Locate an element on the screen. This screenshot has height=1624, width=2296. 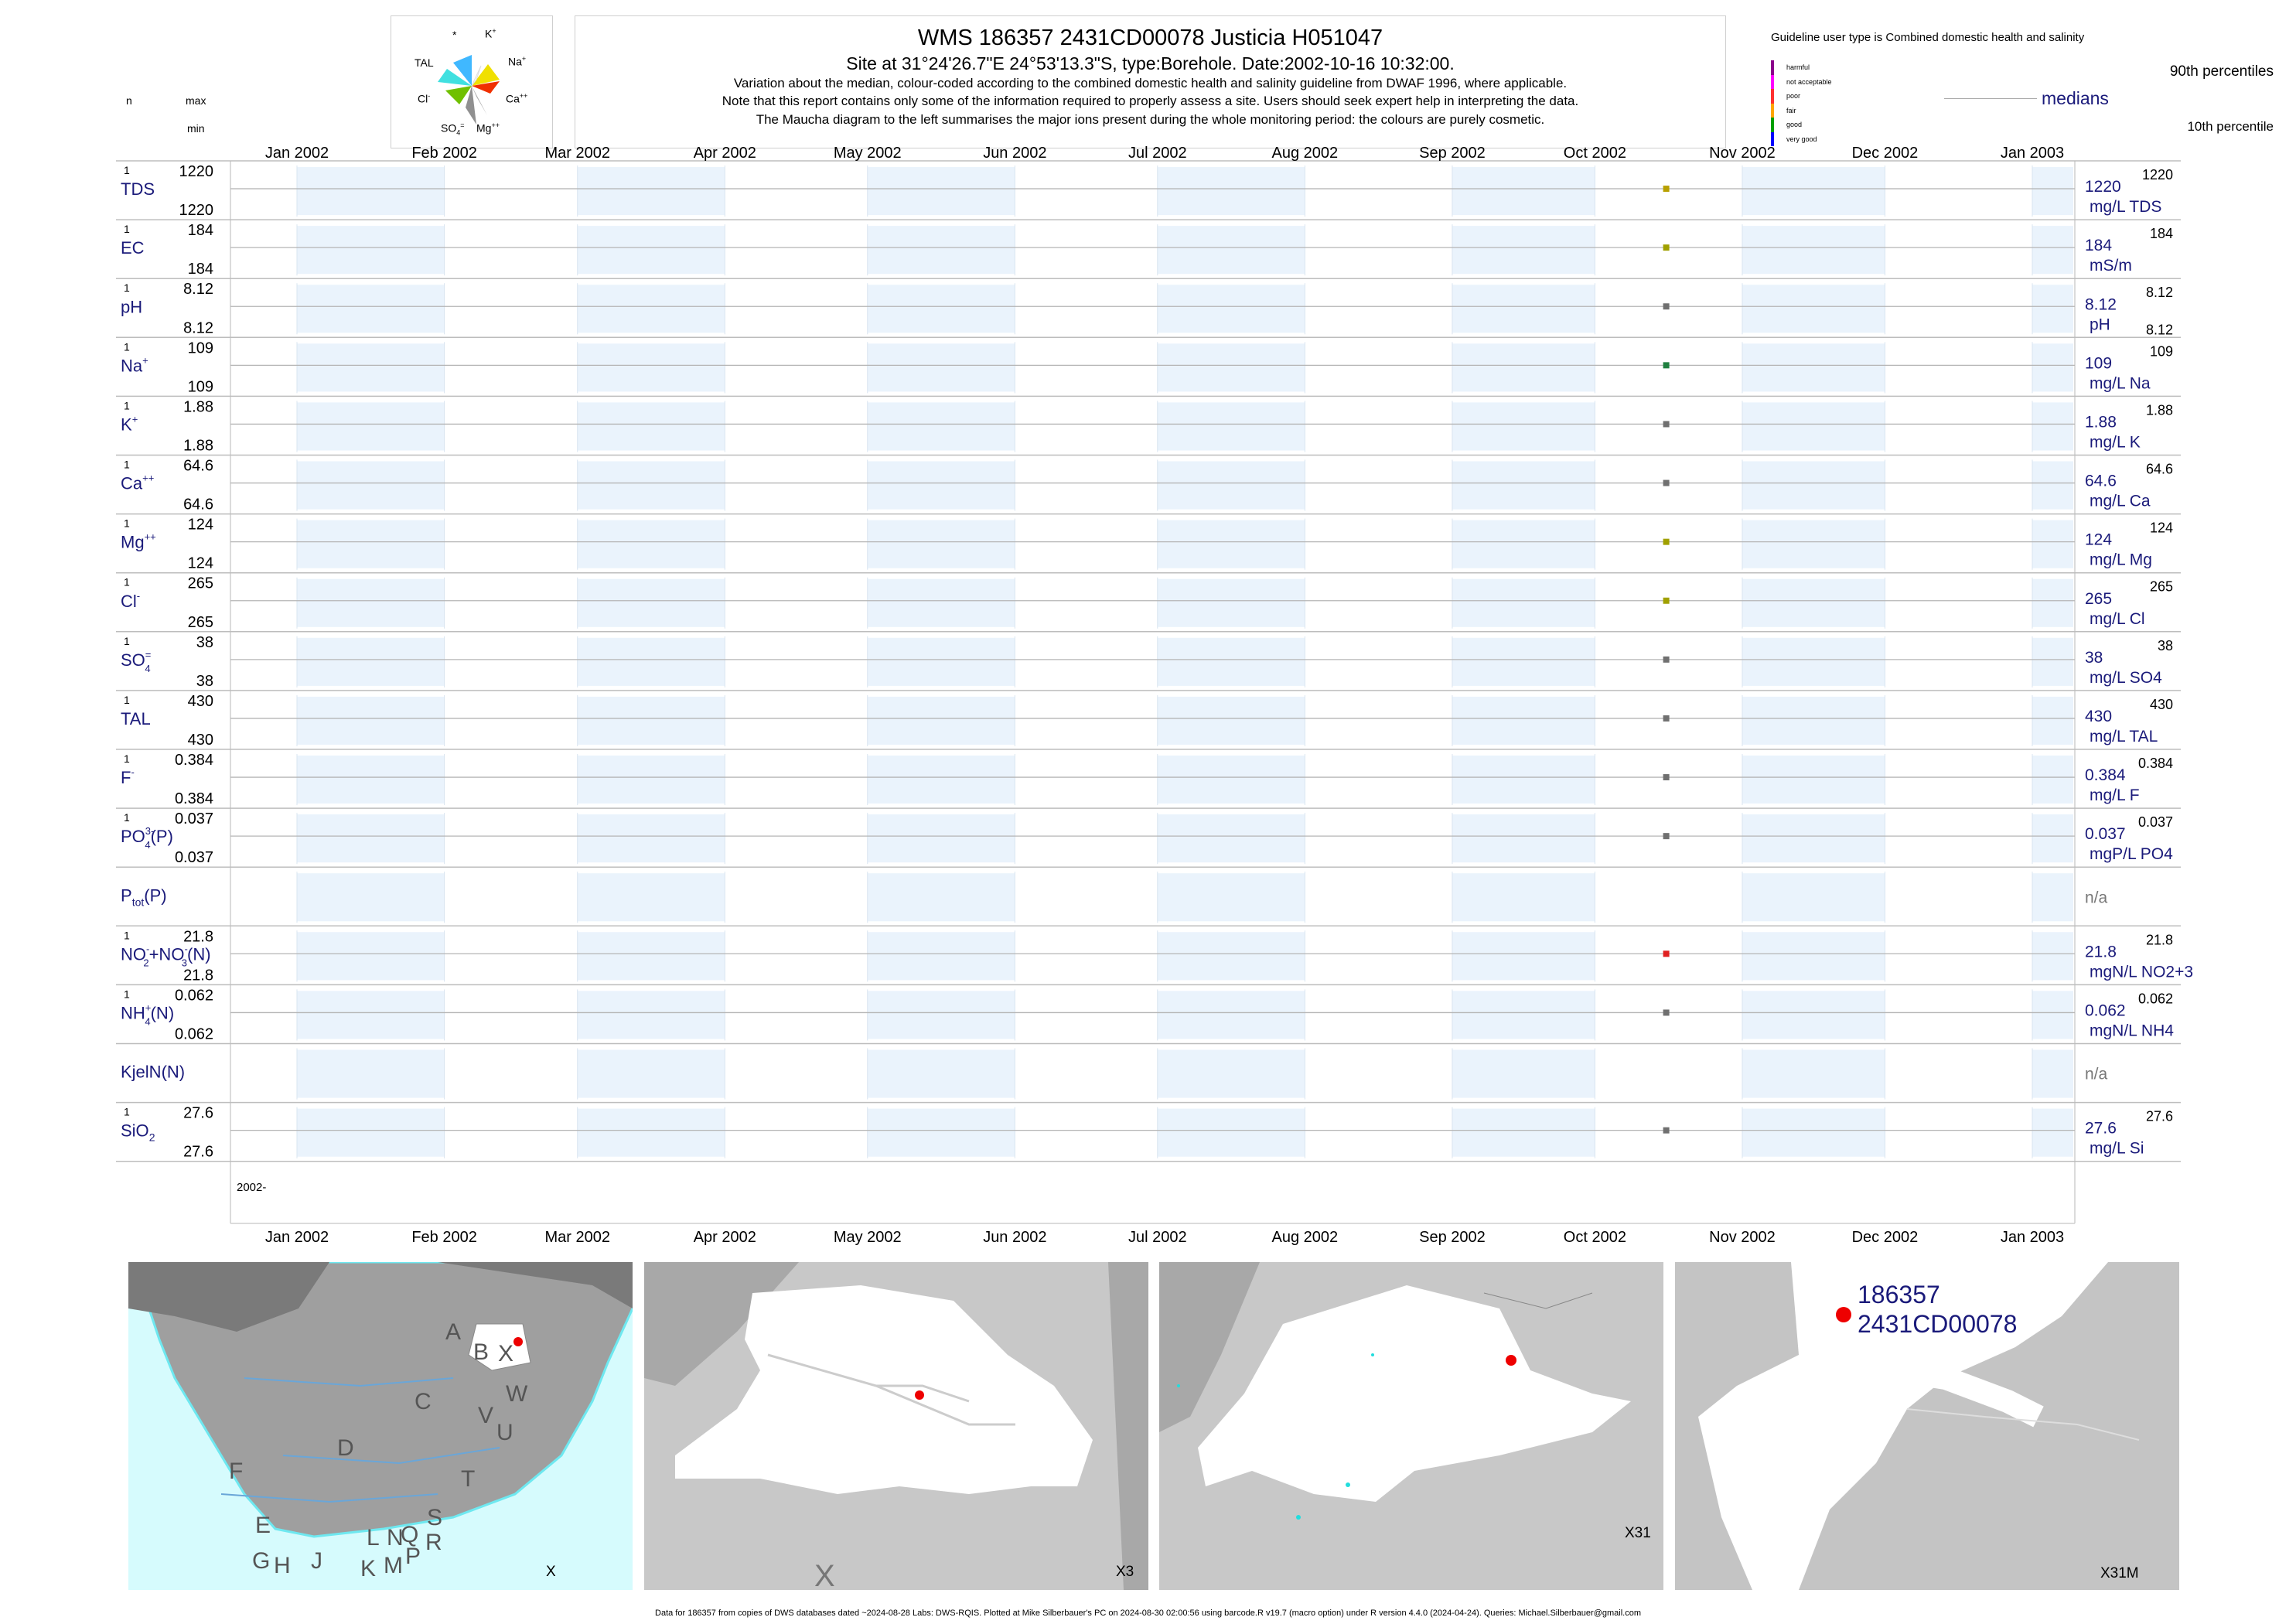
page-title: WMS 186357 2431CD00078 Justicia H051047 is located at coordinates (1150, 38).